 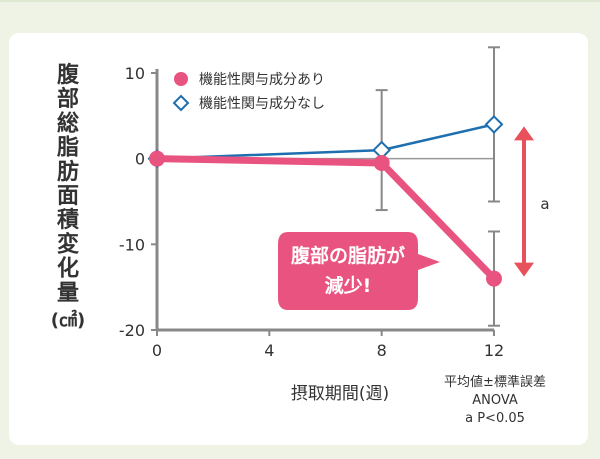 I want to click on y-tick-label: 10, so click(x=135, y=73).